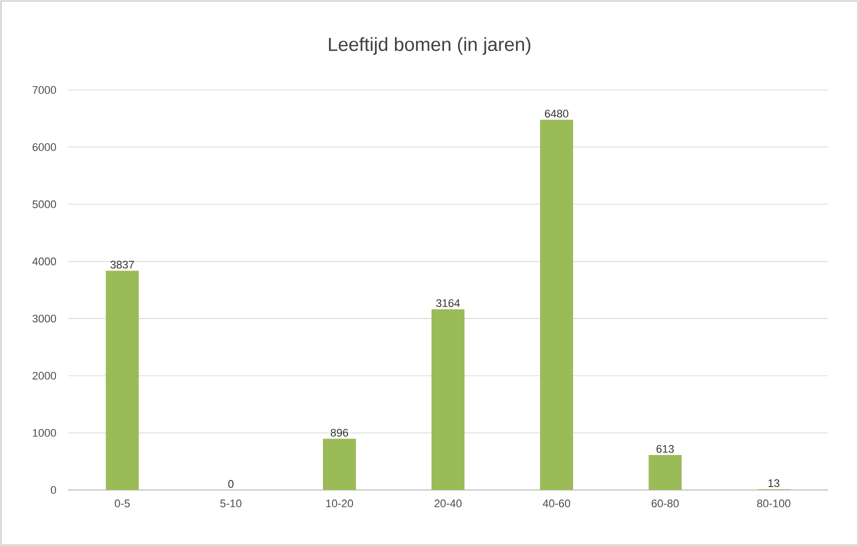 The width and height of the screenshot is (859, 546). What do you see at coordinates (231, 484) in the screenshot?
I see `data-label: 0` at bounding box center [231, 484].